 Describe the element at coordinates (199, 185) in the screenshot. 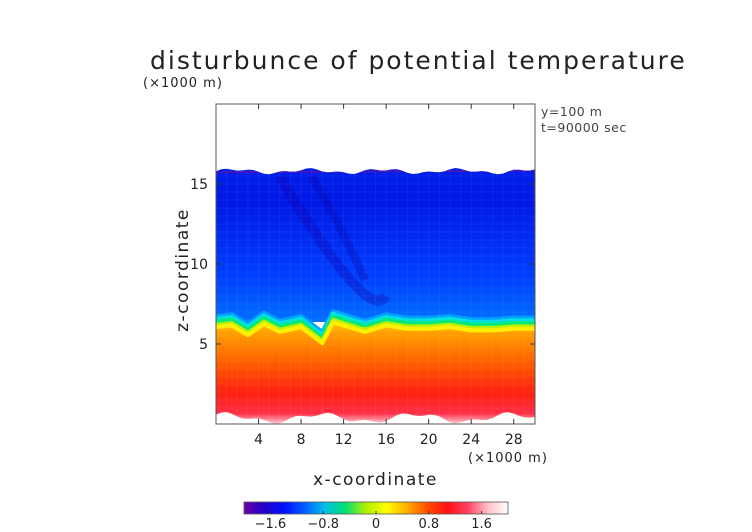

I see `y-tick-label: 15` at that location.